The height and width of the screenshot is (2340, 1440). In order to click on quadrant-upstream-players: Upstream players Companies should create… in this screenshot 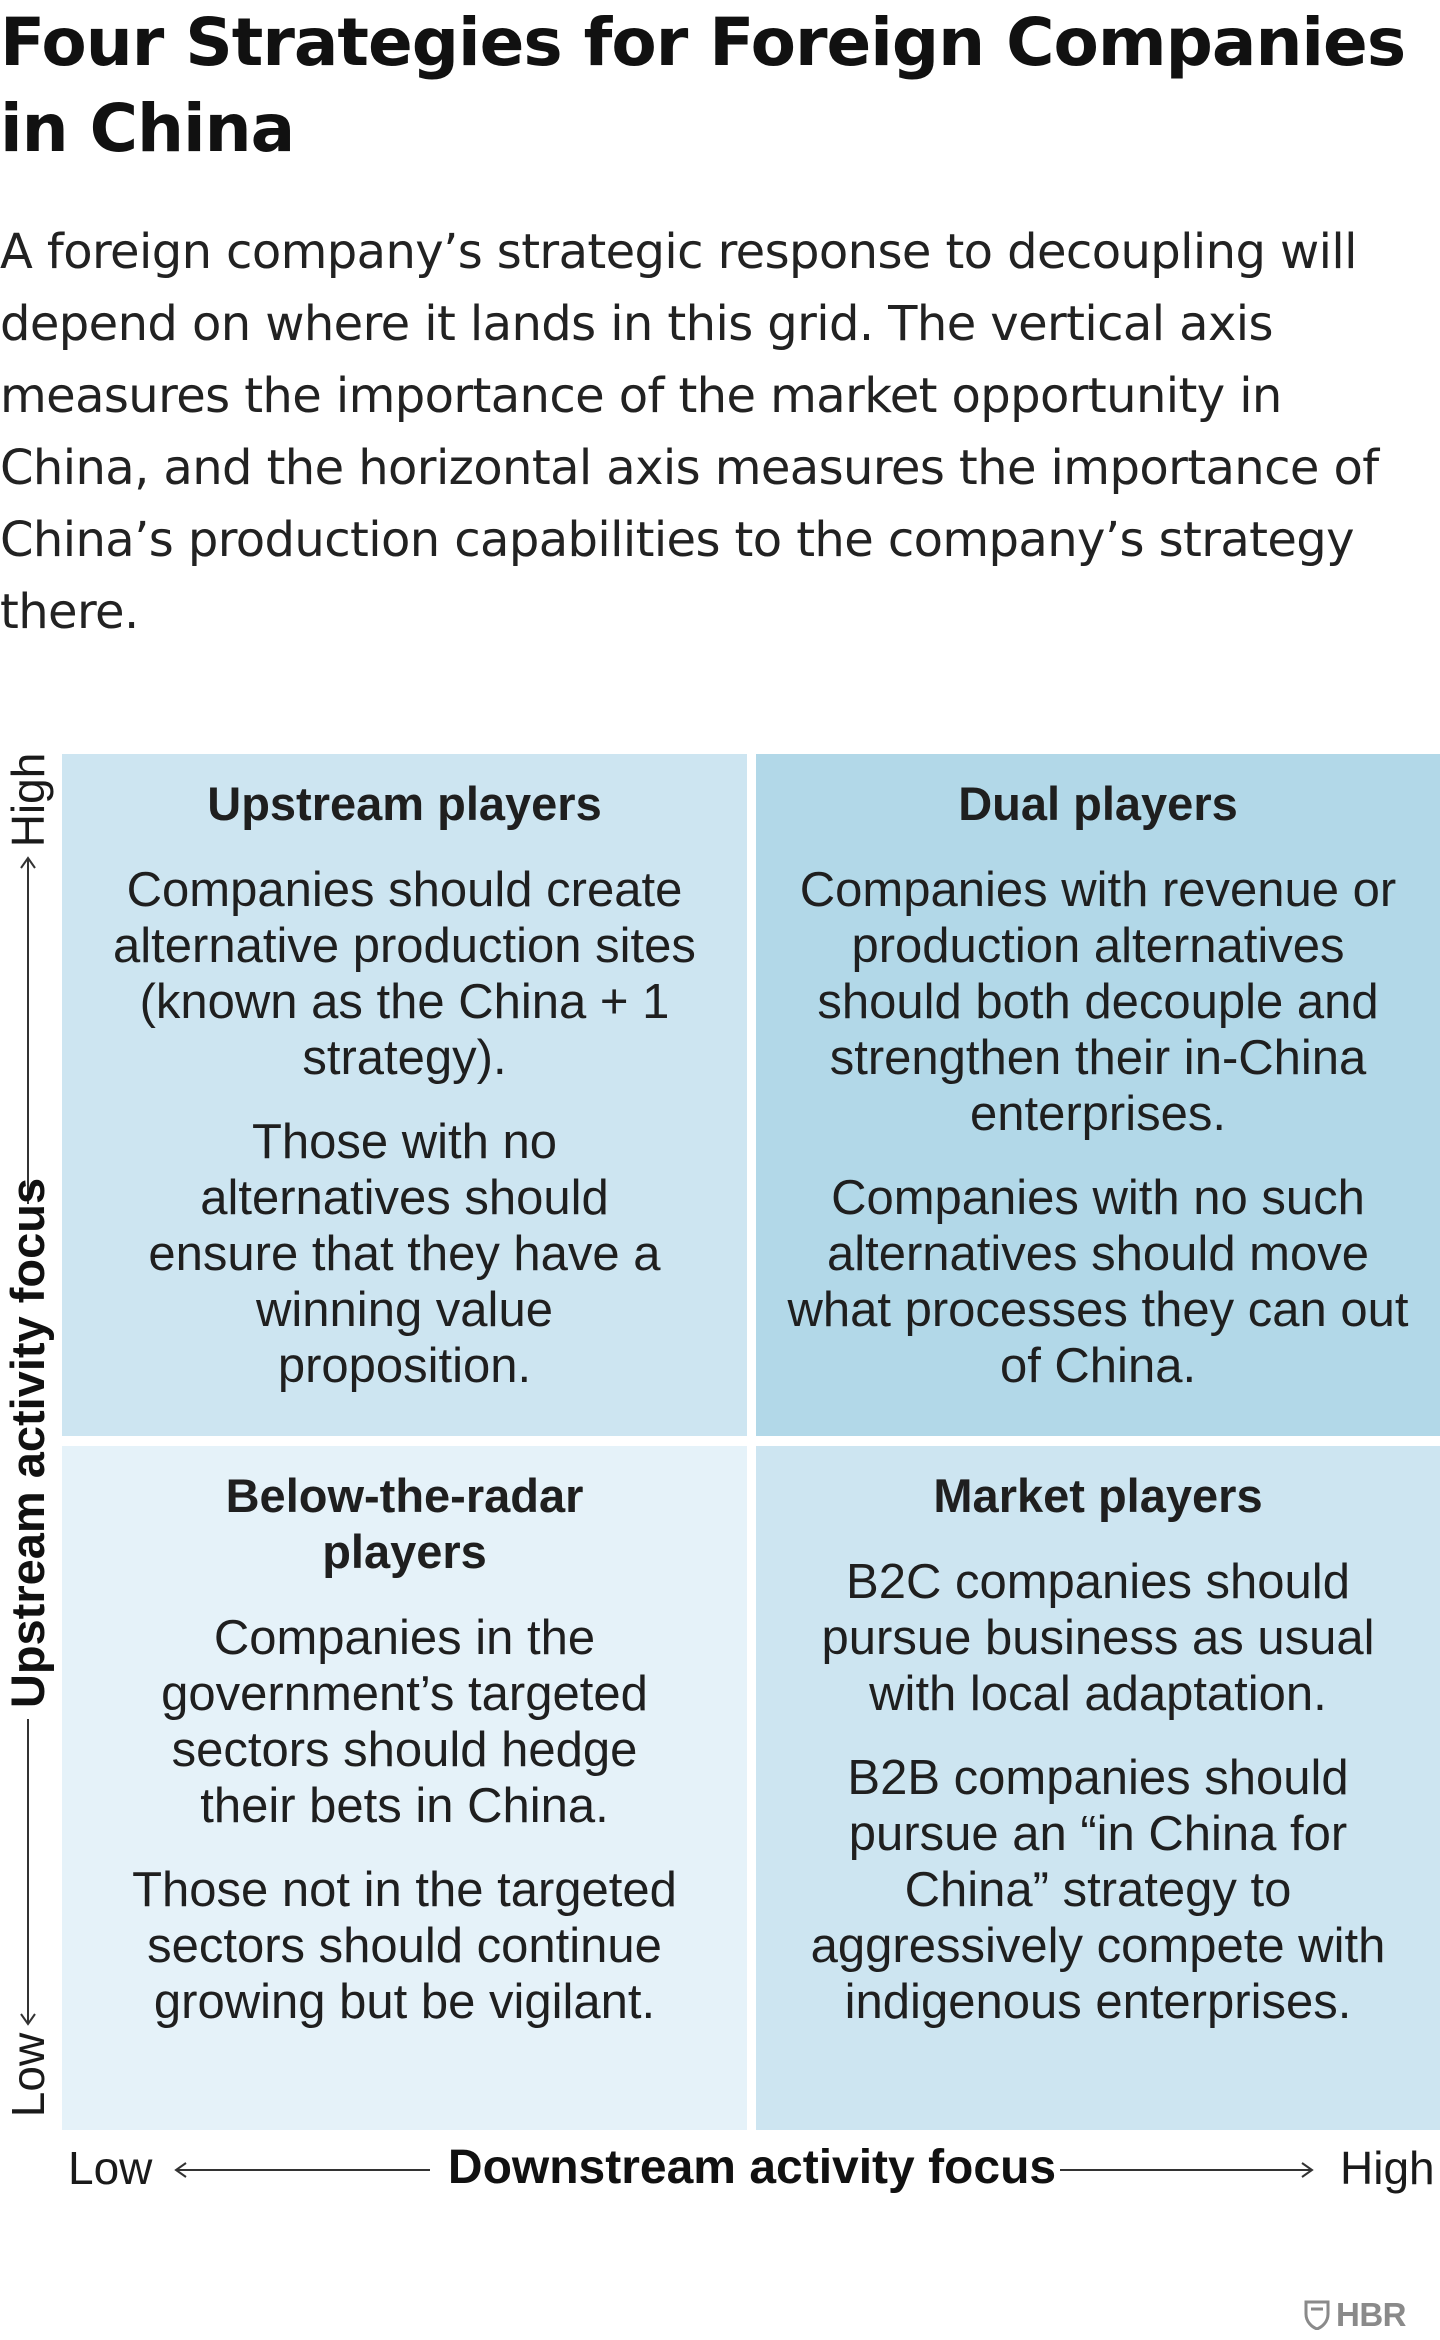, I will do `click(404, 1095)`.